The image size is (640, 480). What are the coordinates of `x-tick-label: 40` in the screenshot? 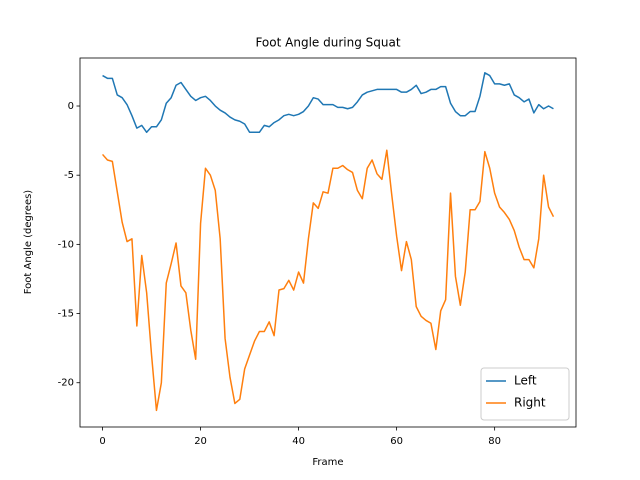 It's located at (298, 441).